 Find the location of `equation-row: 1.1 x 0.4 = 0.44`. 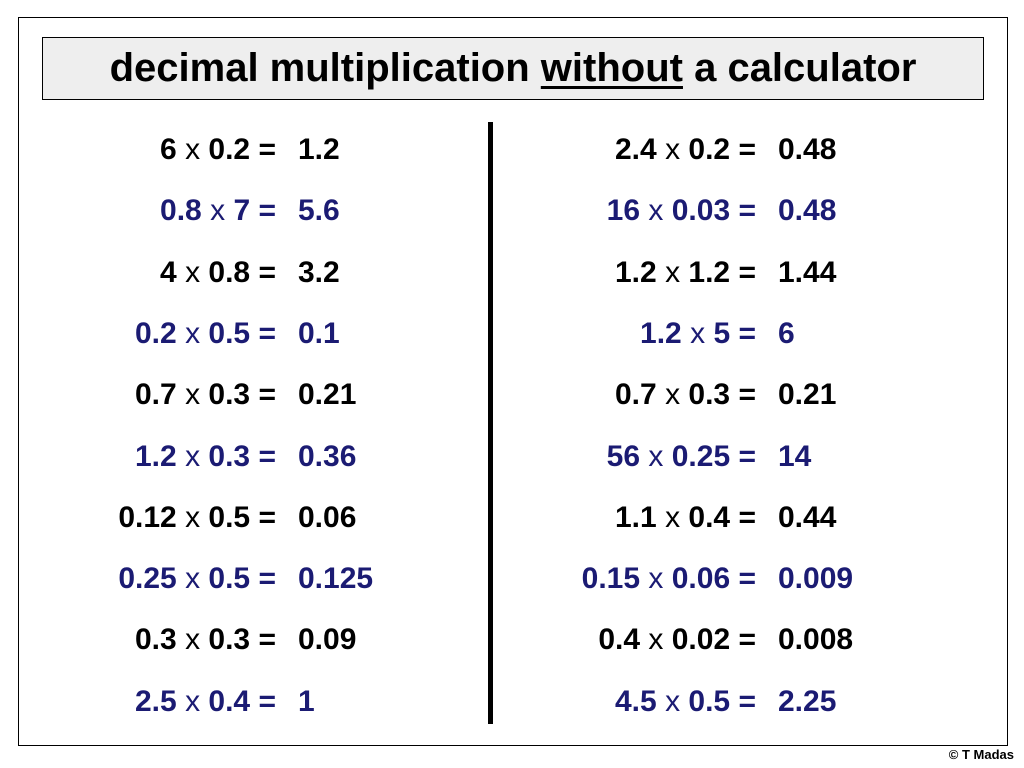

equation-row: 1.1 x 0.4 = 0.44 is located at coordinates (512, 518).